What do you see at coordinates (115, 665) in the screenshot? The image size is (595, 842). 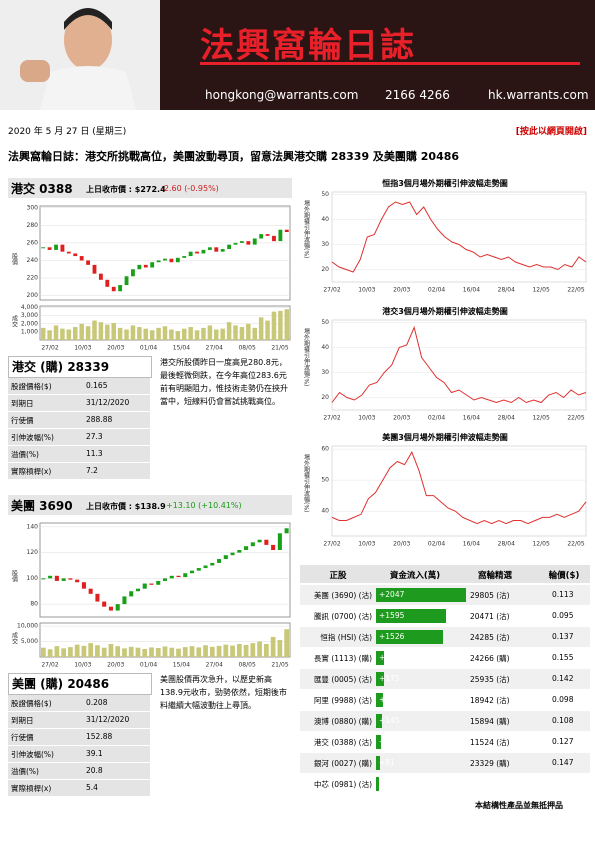 I see `x-tick-label: 20/03` at bounding box center [115, 665].